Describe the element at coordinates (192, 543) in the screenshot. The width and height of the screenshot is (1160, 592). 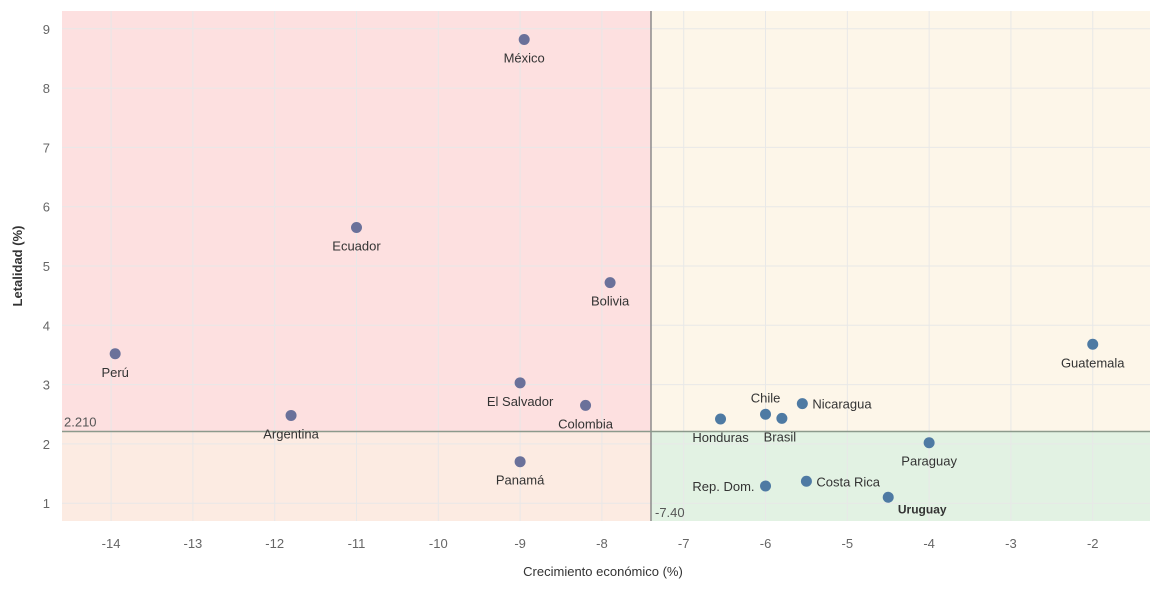
I see `x-tick-label: -13` at that location.